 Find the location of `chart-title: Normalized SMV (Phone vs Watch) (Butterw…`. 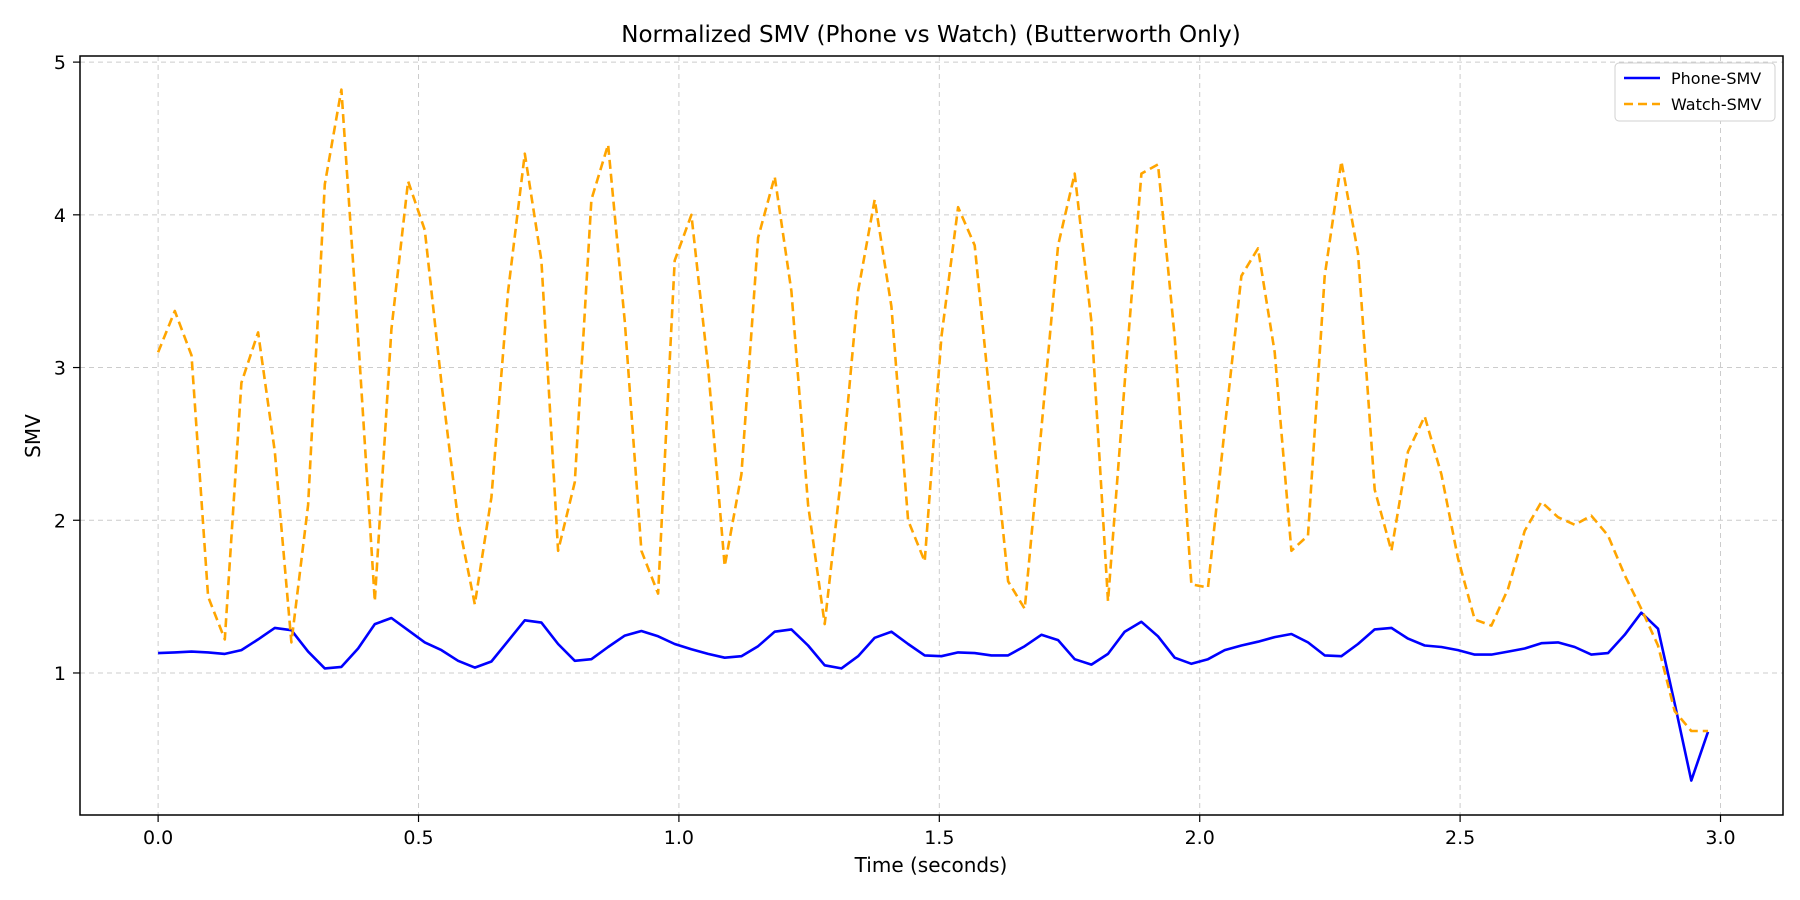

chart-title: Normalized SMV (Phone vs Watch) (Butterw… is located at coordinates (930, 35).